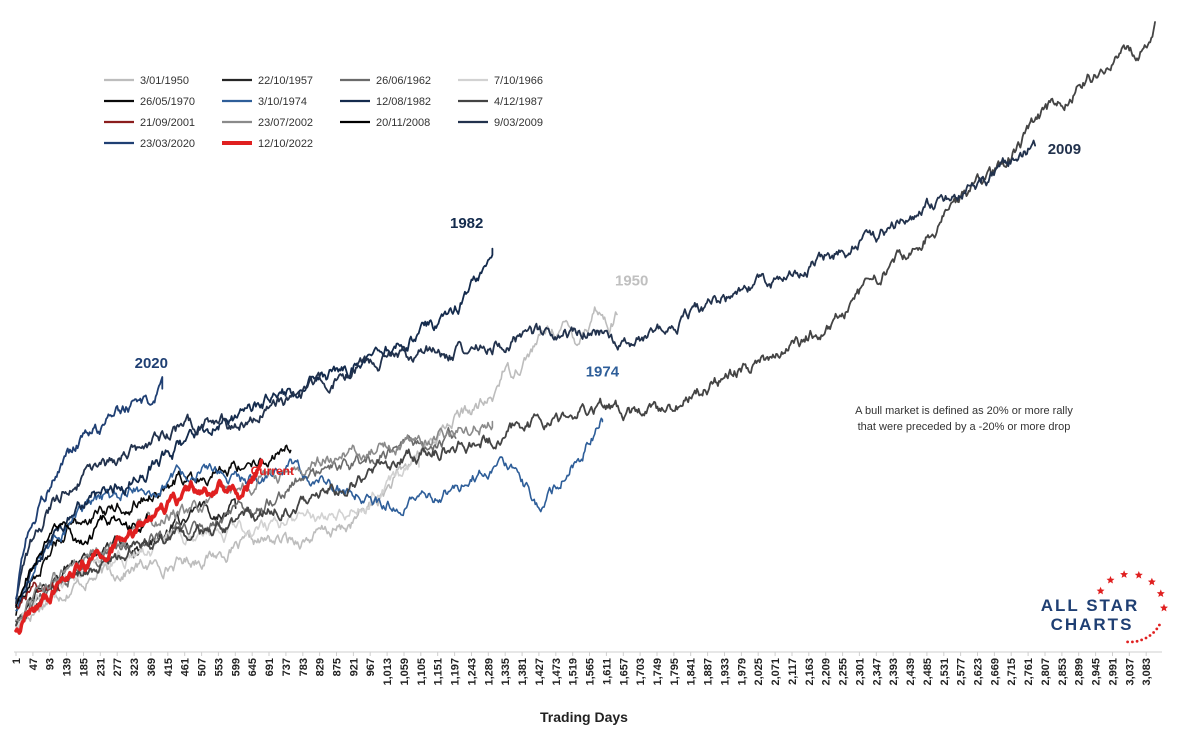 This screenshot has width=1182, height=742. I want to click on x-tick-label: 599, so click(236, 667).